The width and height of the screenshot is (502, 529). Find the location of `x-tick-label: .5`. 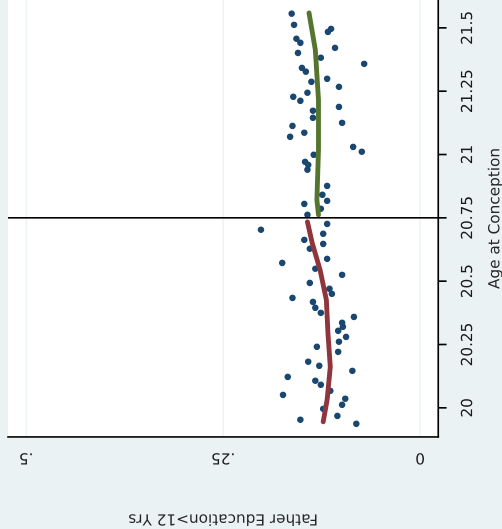

x-tick-label: .5 is located at coordinates (26, 458).